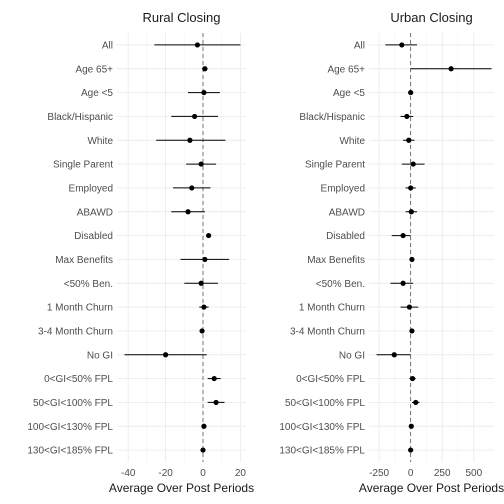  What do you see at coordinates (165, 473) in the screenshot?
I see `x-tick-label: -20` at bounding box center [165, 473].